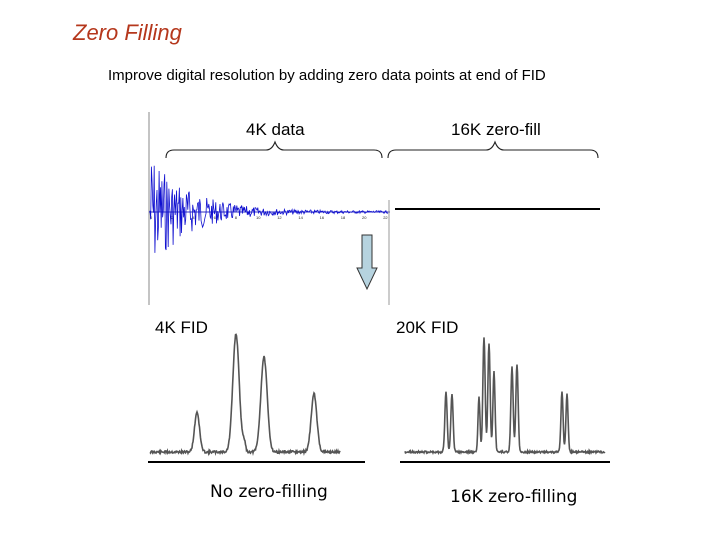 Image resolution: width=720 pixels, height=540 pixels. Describe the element at coordinates (364, 217) in the screenshot. I see `fid-tick-label: 20` at that location.